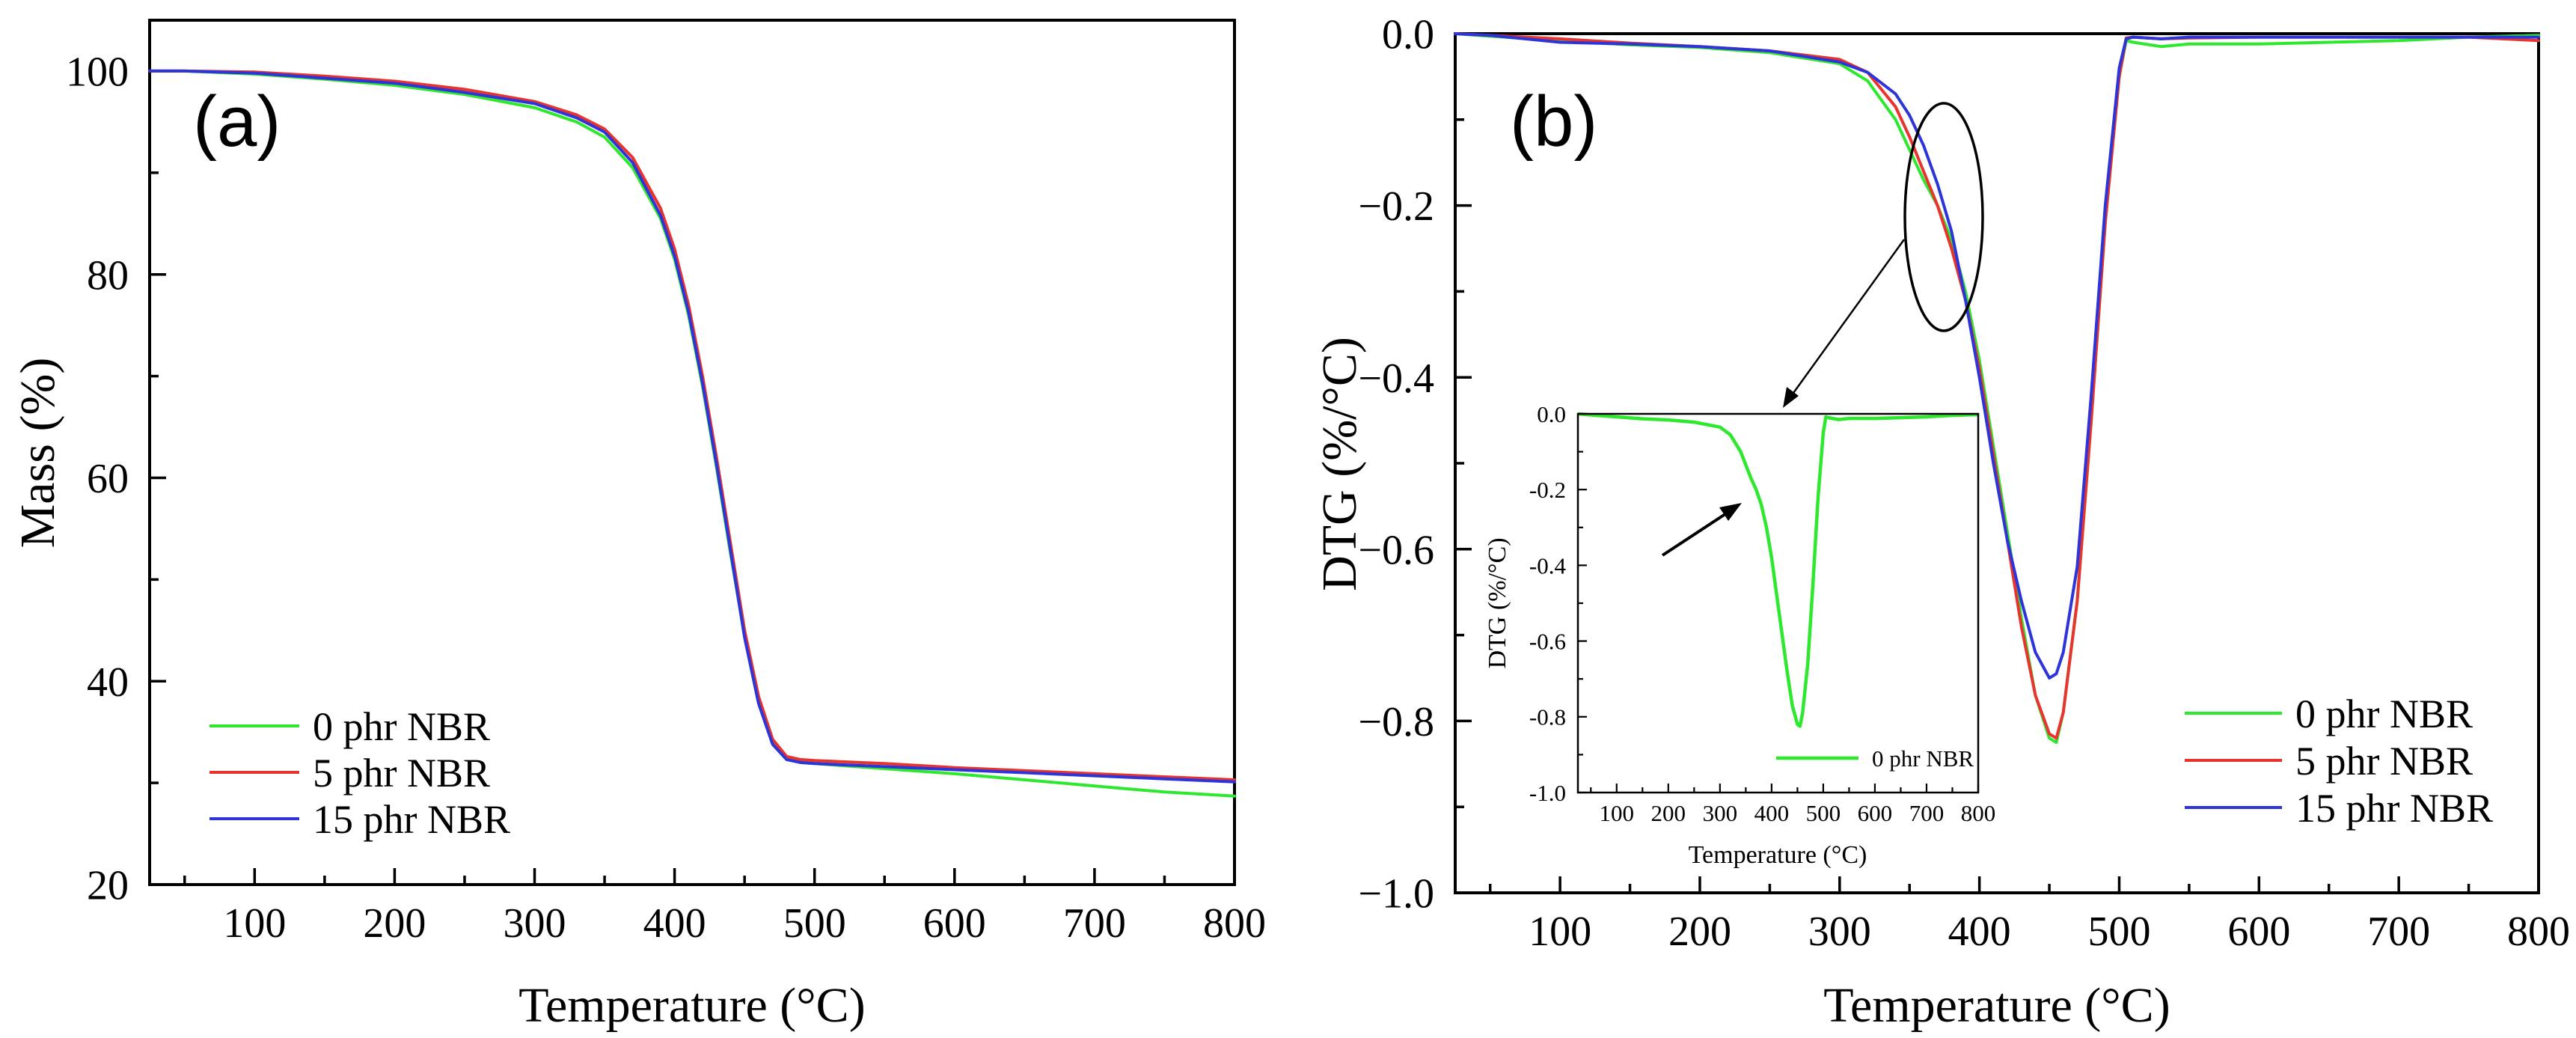 The image size is (2576, 1038). I want to click on inset-x-tick-label: 100, so click(1617, 813).